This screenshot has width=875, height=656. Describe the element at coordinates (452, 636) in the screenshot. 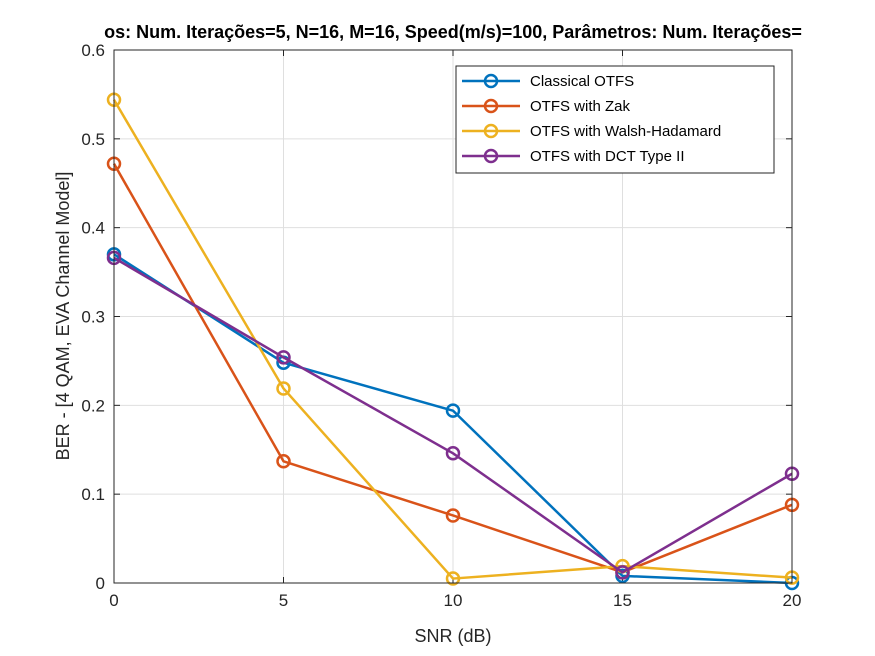

I see `x-axis-label: SNR (dB)` at that location.